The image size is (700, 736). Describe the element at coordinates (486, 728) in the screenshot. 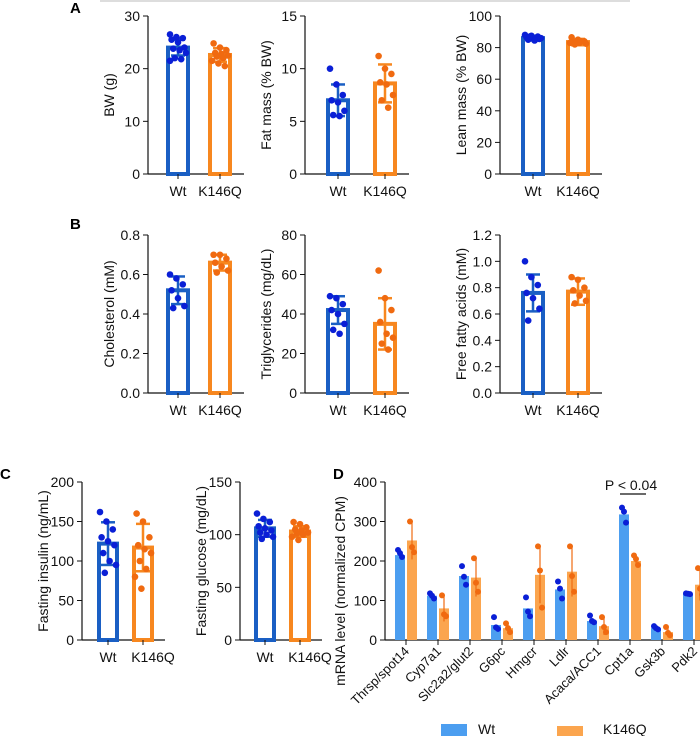

I see `legend-label-wt: Wt` at that location.